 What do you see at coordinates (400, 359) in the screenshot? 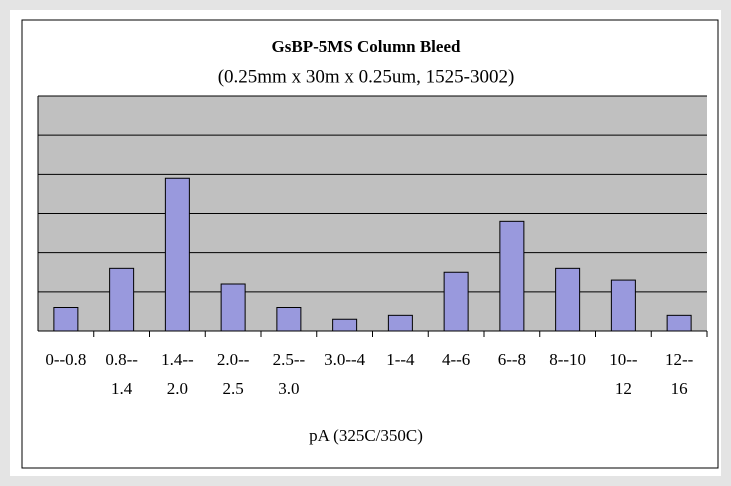
I see `x-tick-label: 1--4` at bounding box center [400, 359].